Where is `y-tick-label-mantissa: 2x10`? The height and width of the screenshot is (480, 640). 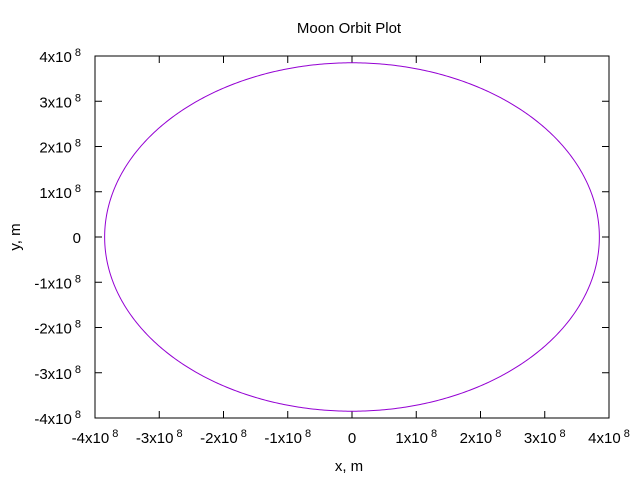
y-tick-label-mantissa: 2x10 is located at coordinates (55, 148).